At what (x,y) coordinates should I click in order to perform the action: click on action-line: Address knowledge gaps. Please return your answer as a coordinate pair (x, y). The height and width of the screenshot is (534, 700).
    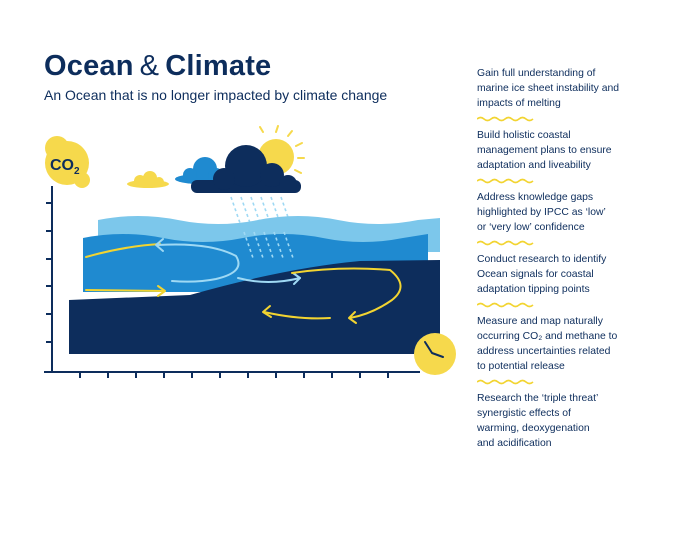
    Looking at the image, I should click on (535, 197).